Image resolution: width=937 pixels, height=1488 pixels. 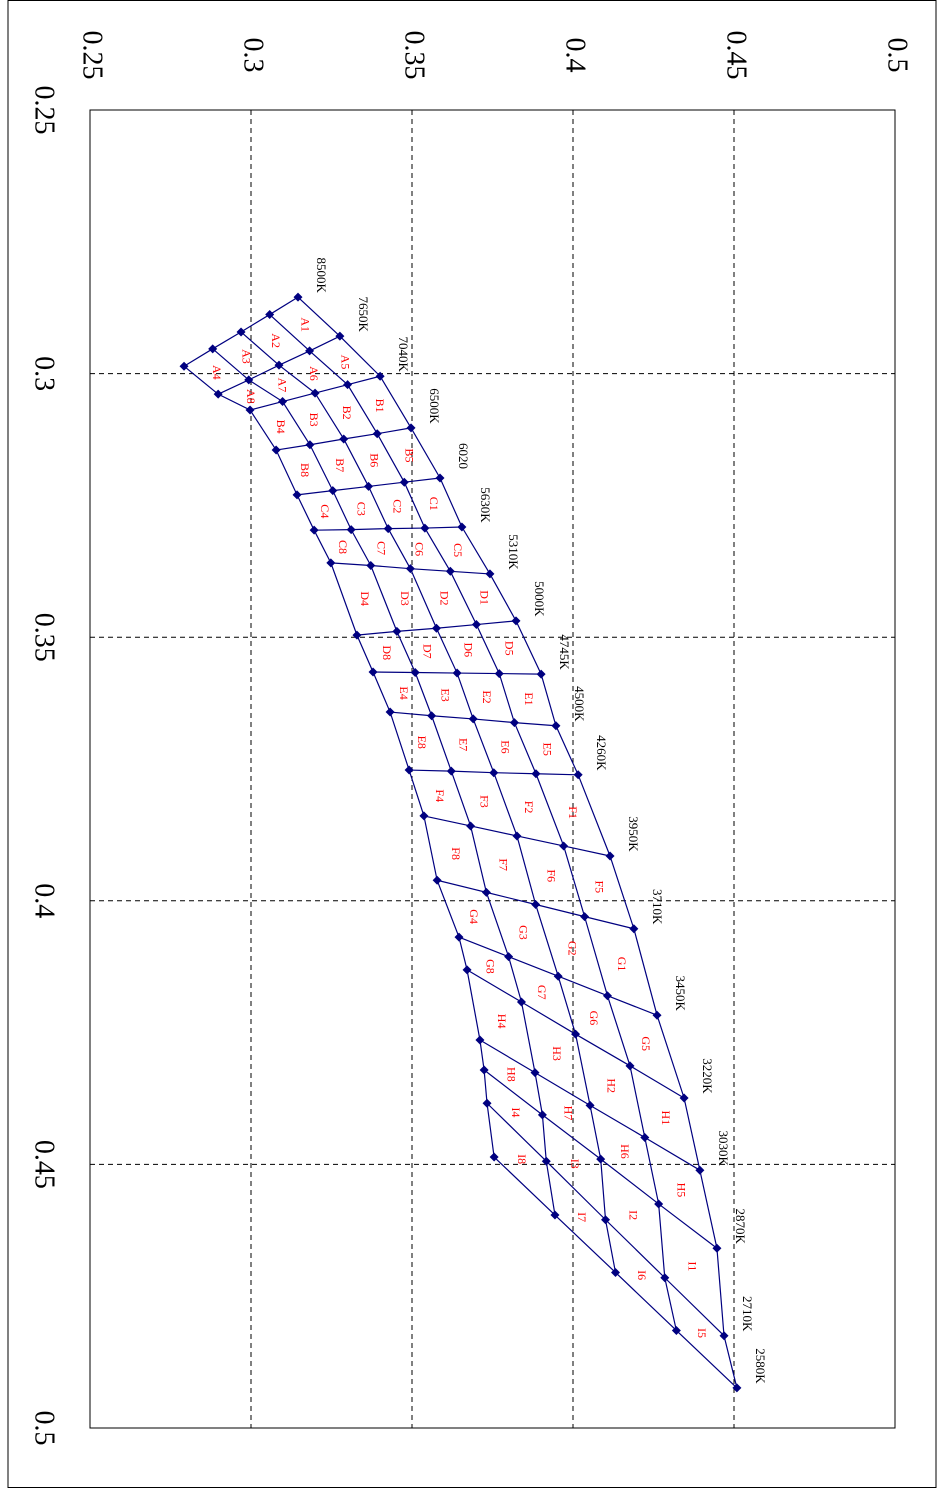 I want to click on x-tick-label: 0.25, so click(x=44, y=110).